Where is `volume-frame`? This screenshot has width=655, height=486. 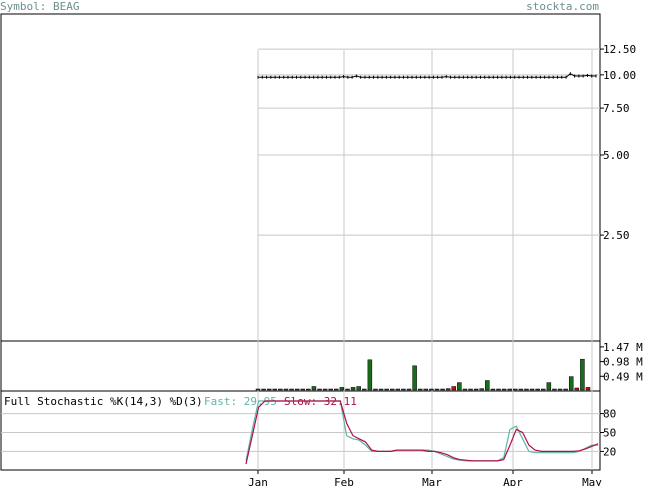 volume-frame is located at coordinates (300, 366).